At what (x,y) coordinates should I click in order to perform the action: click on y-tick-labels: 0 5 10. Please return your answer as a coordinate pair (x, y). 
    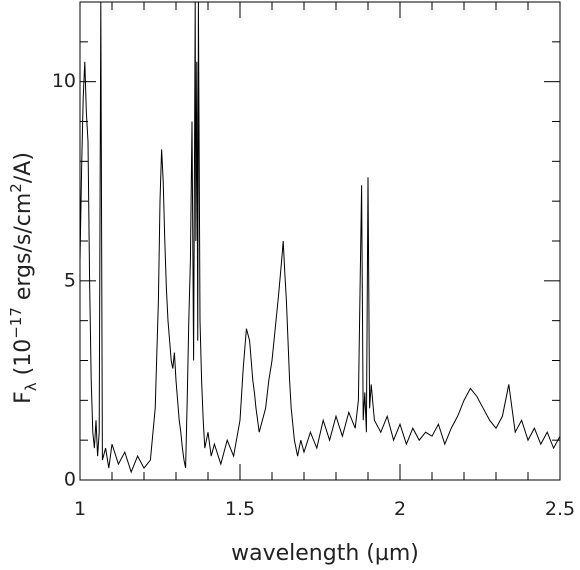
    Looking at the image, I should click on (64, 280).